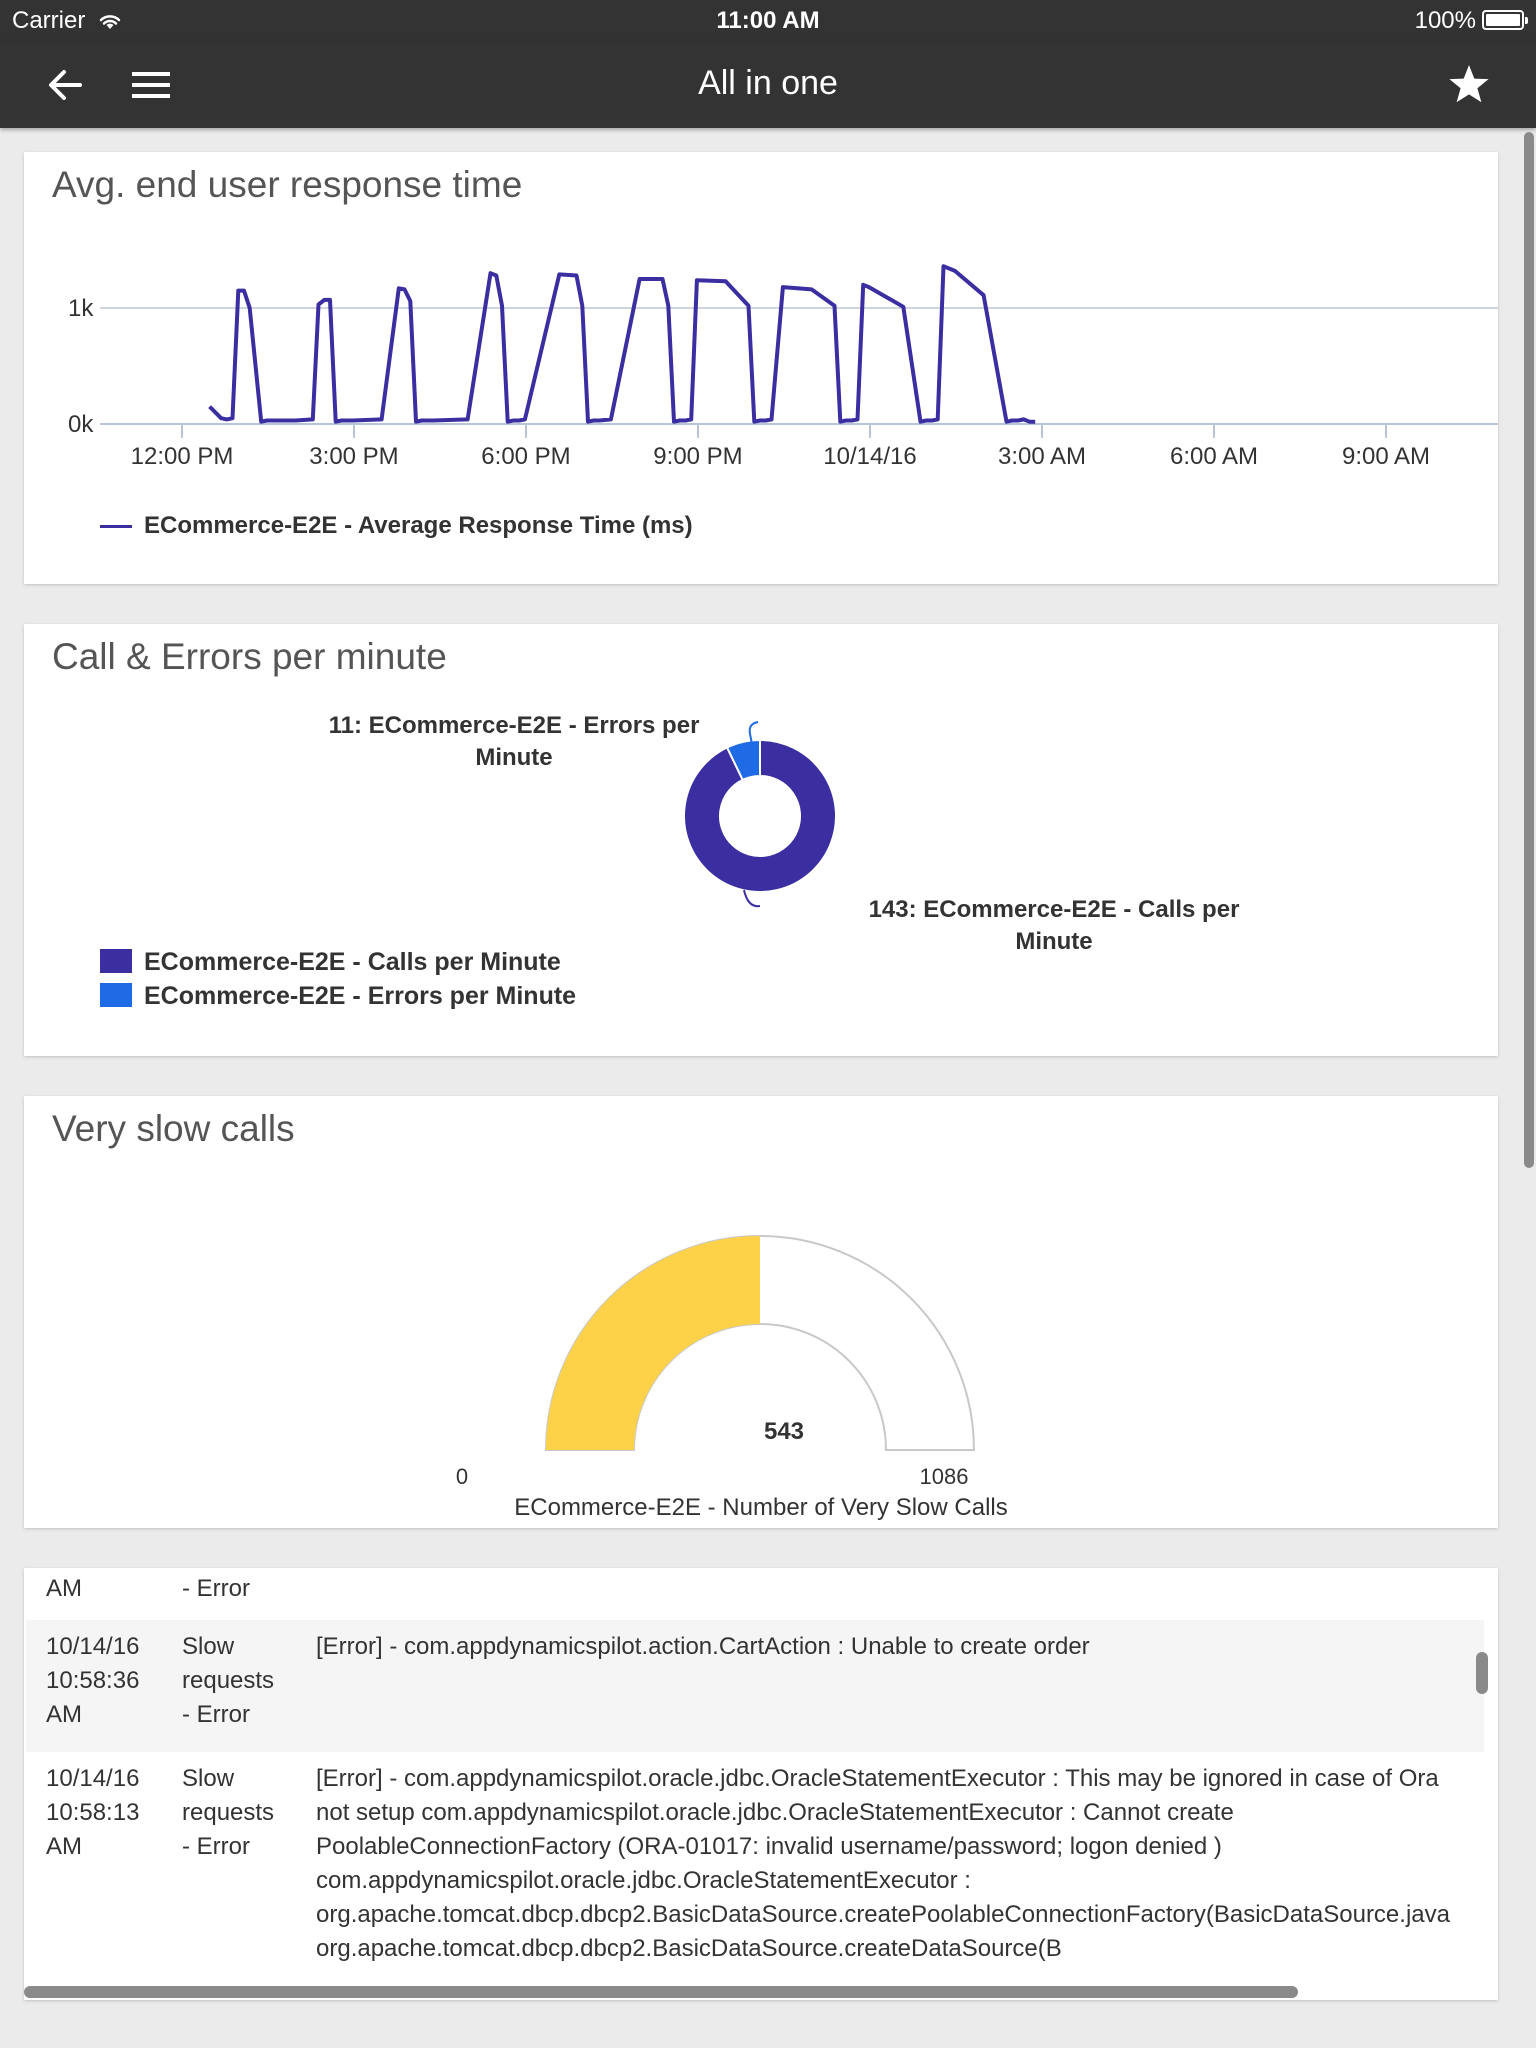 The width and height of the screenshot is (1536, 2048). I want to click on legend-swatch, so click(116, 527).